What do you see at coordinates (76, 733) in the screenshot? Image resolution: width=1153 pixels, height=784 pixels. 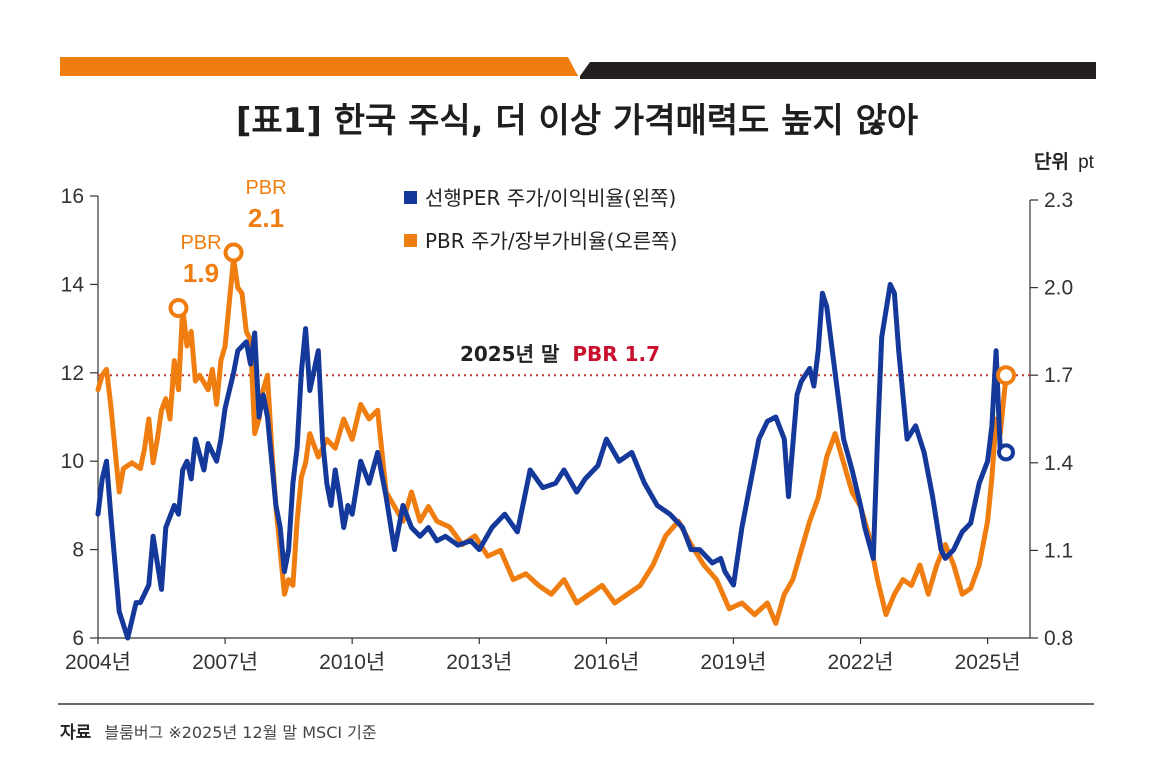 I see `source-label: 자료` at bounding box center [76, 733].